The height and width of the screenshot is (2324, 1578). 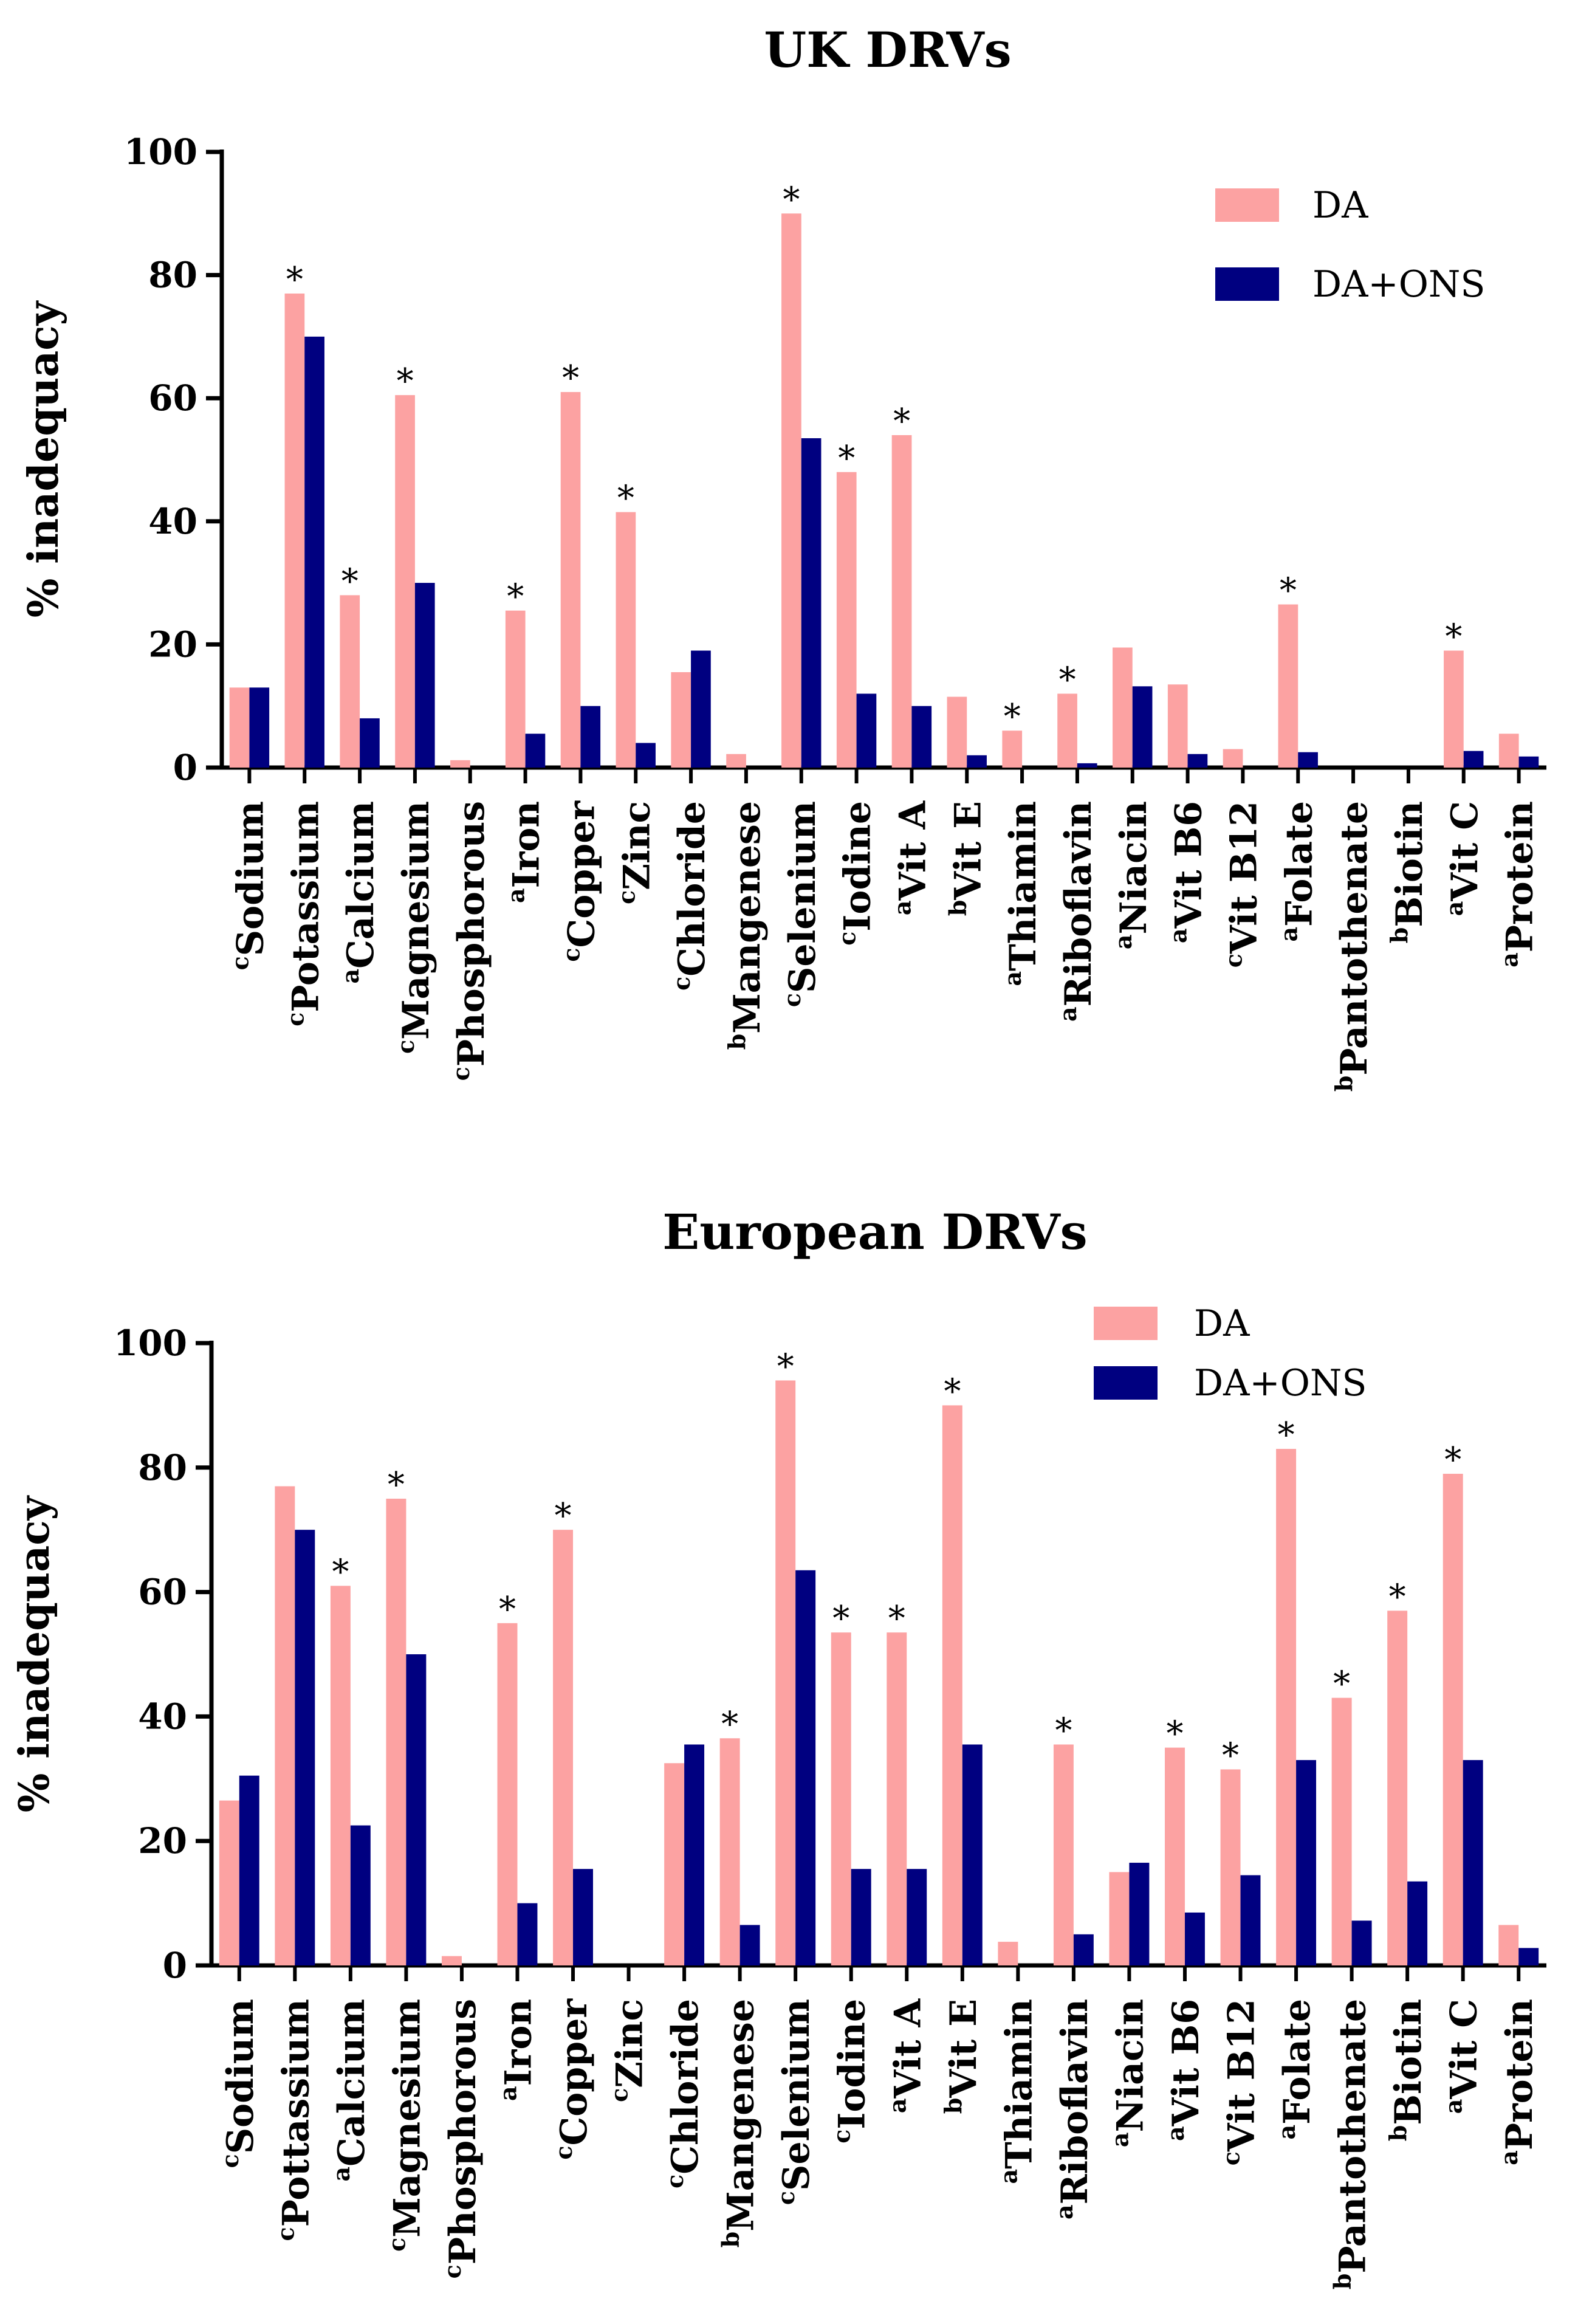 I want to click on x-tick-label: aVit A, so click(x=906, y=2056).